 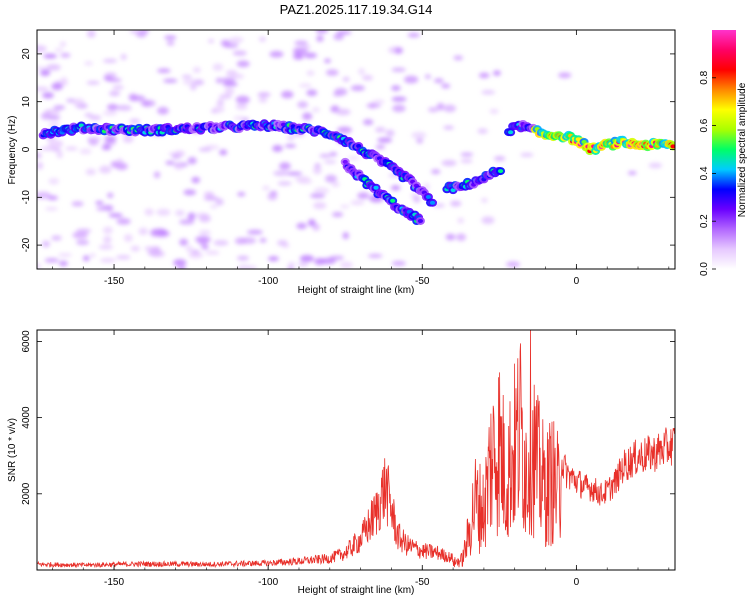 What do you see at coordinates (26, 102) in the screenshot?
I see `spectrogram-y-tick-label: 10` at bounding box center [26, 102].